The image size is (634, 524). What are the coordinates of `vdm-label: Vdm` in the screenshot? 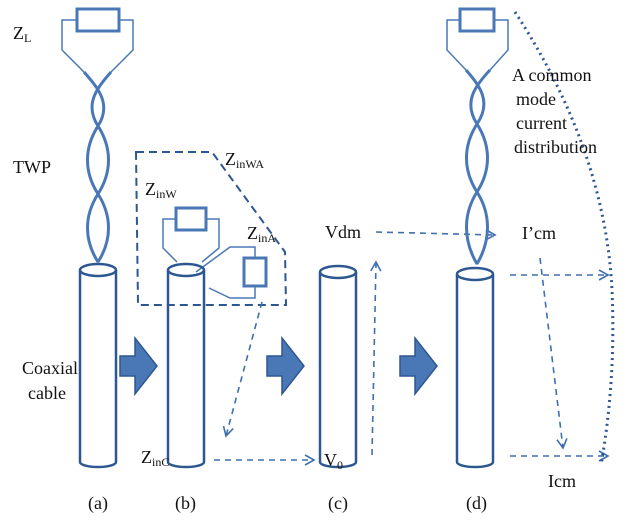 It's located at (343, 232).